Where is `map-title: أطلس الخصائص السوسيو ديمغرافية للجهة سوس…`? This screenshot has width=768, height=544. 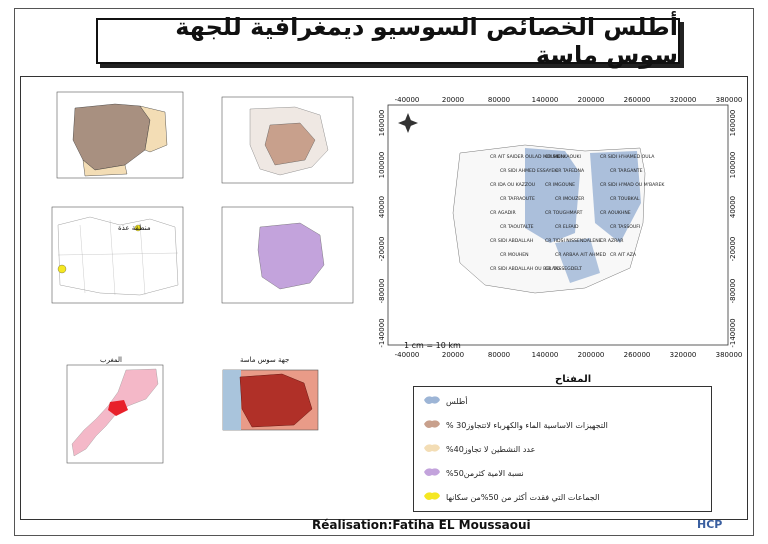 map-title: أطلس الخصائص السوسيو ديمغرافية للجهة سوس… is located at coordinates (426, 41).